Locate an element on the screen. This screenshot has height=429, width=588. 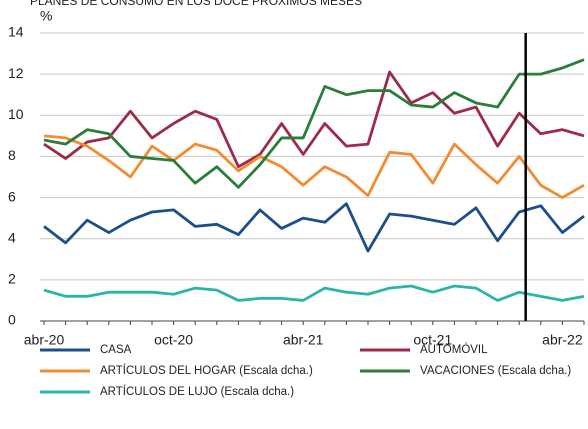
x-tick-label: oct-21 is located at coordinates (432, 340).